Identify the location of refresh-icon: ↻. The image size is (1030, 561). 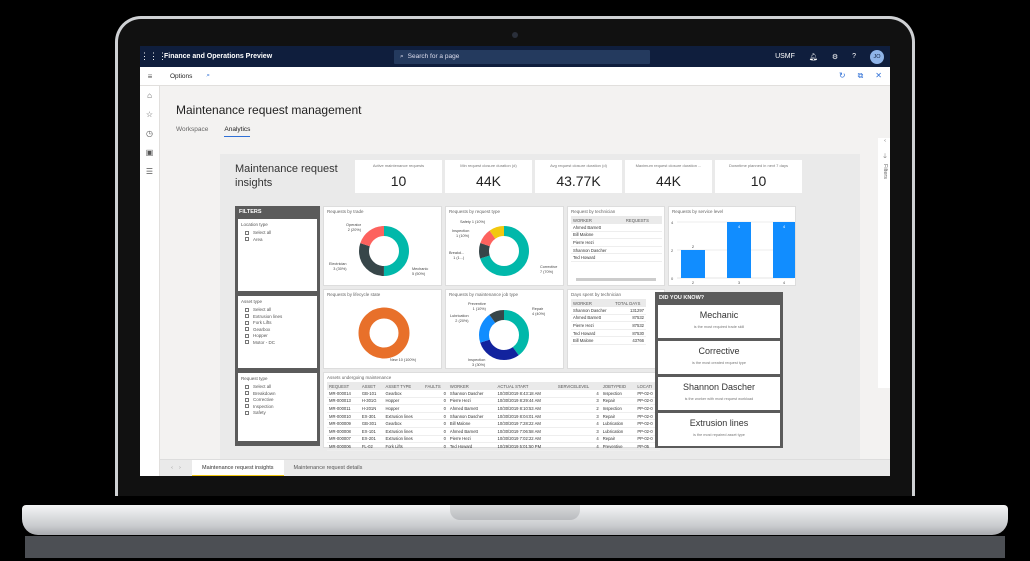
(842, 75).